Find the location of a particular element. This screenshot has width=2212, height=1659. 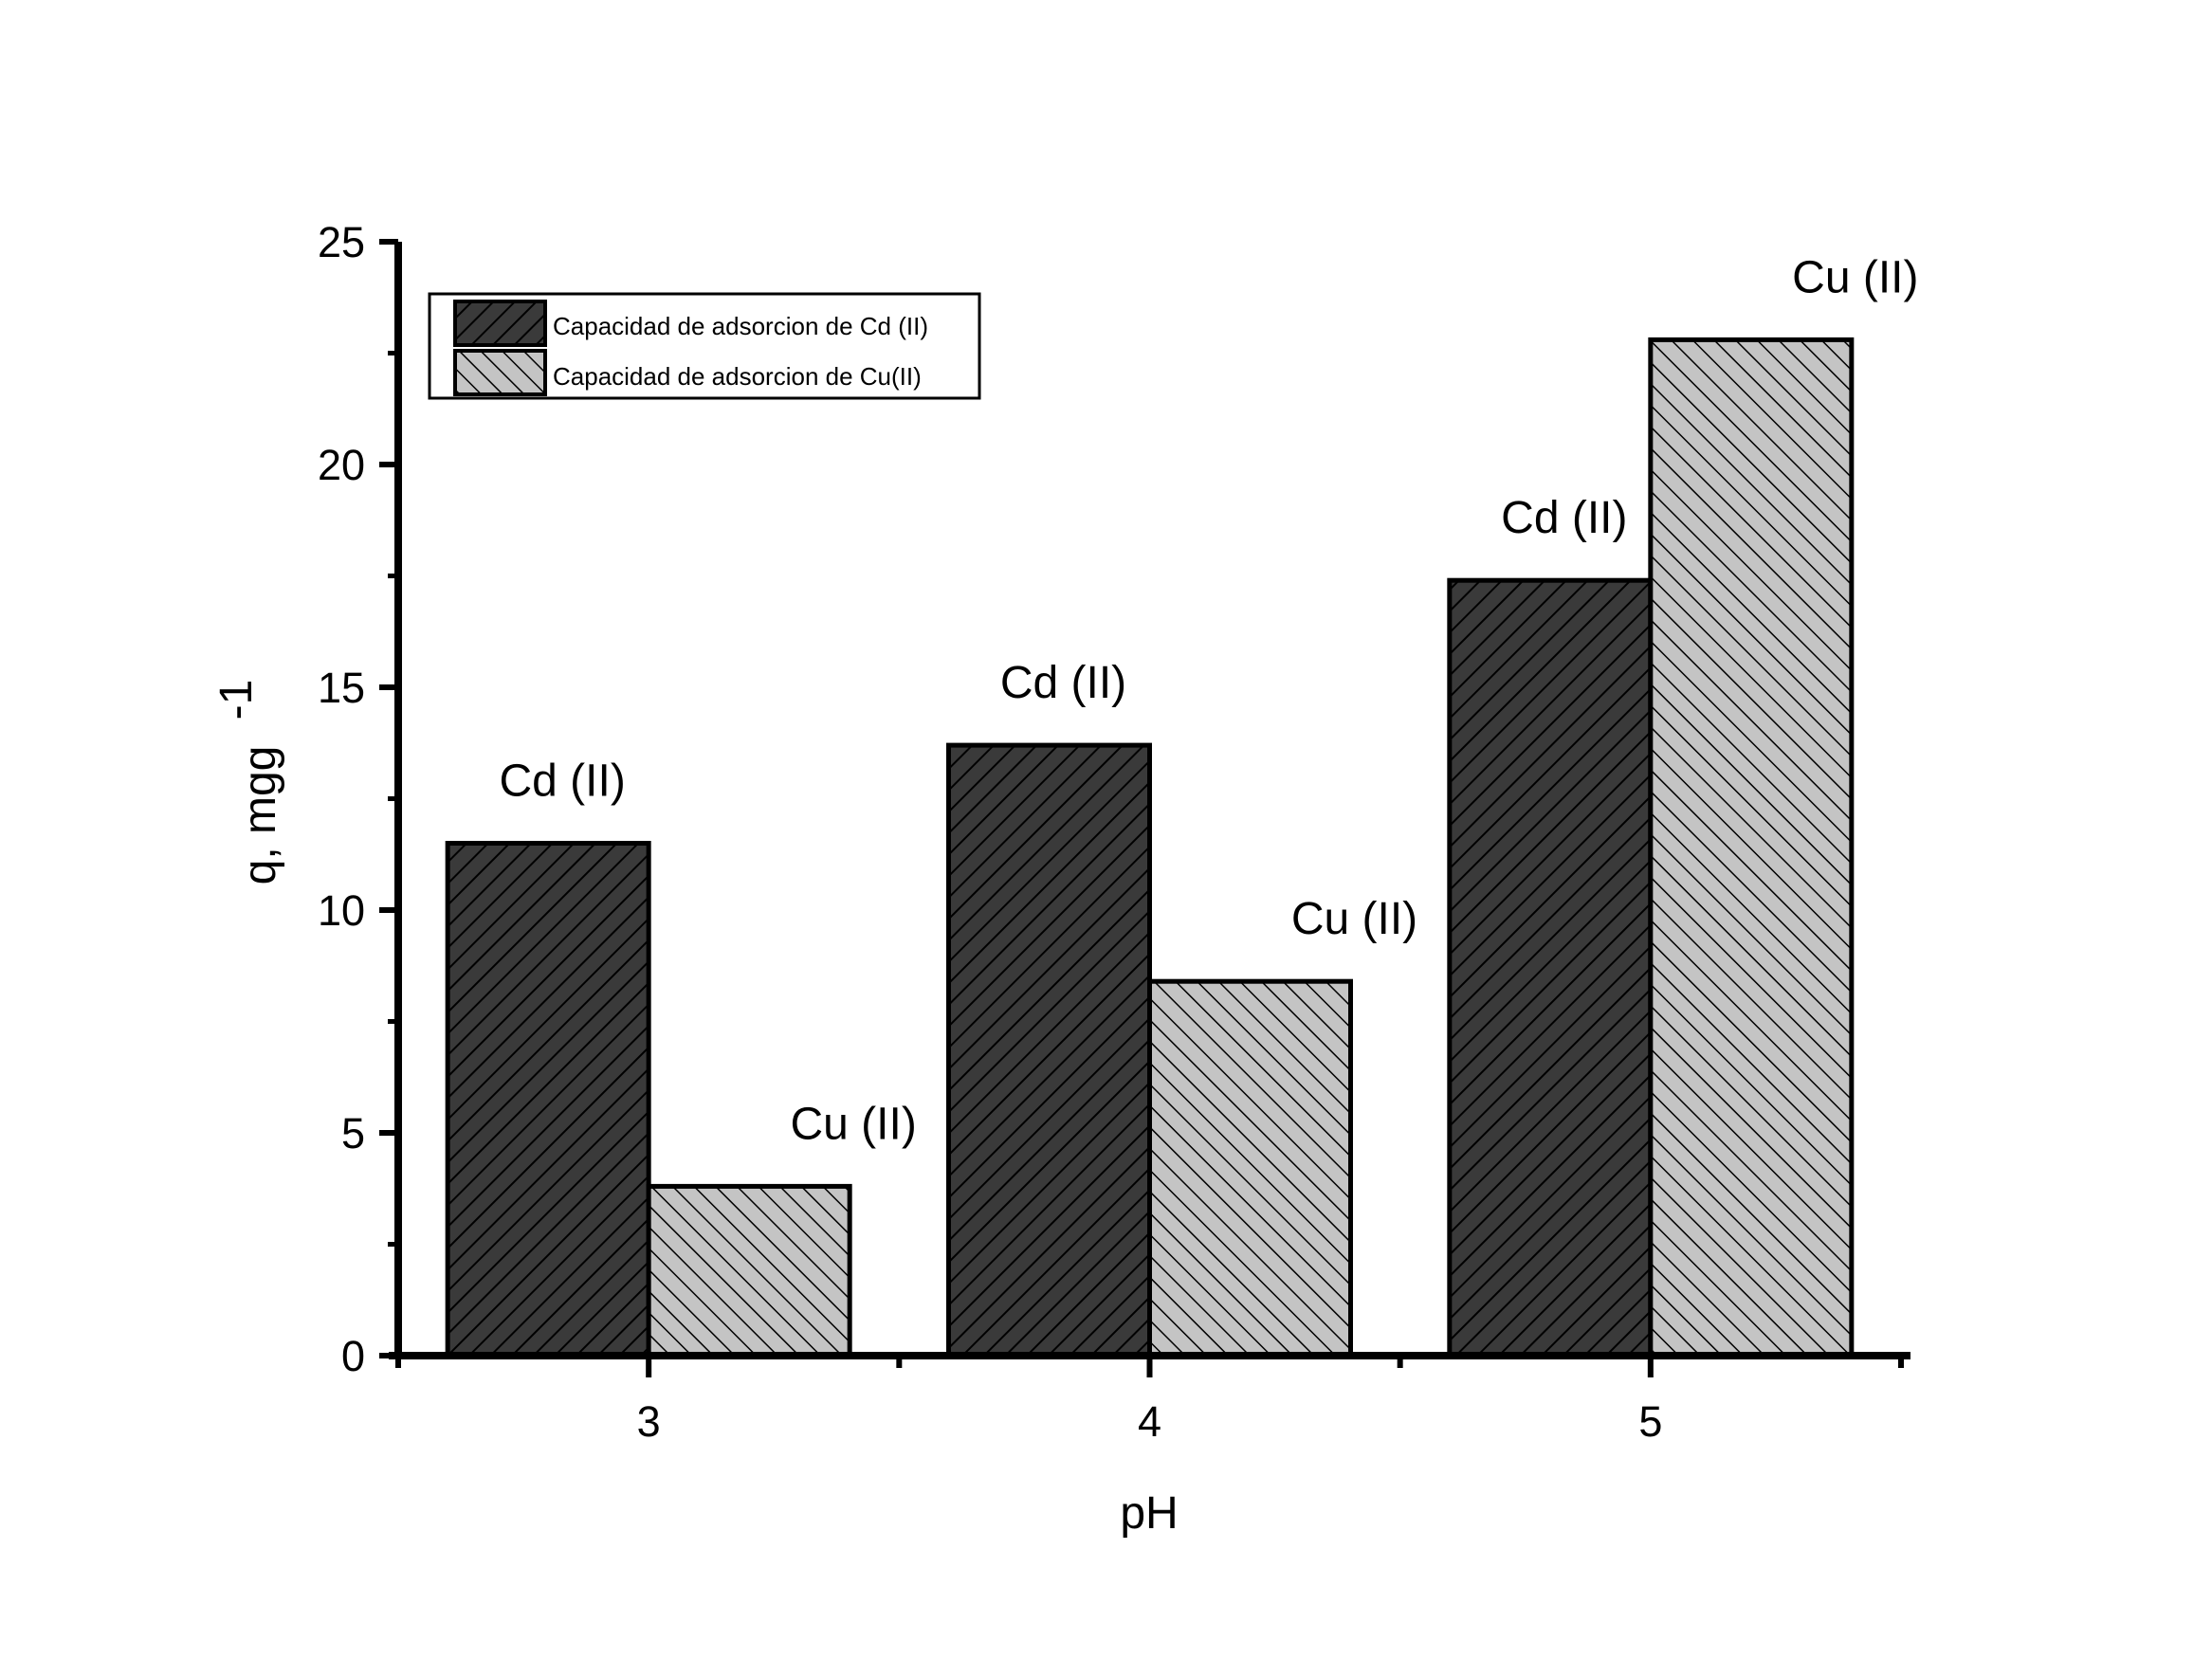

bar-label-cu-ph5: Cu (II) is located at coordinates (1855, 277).